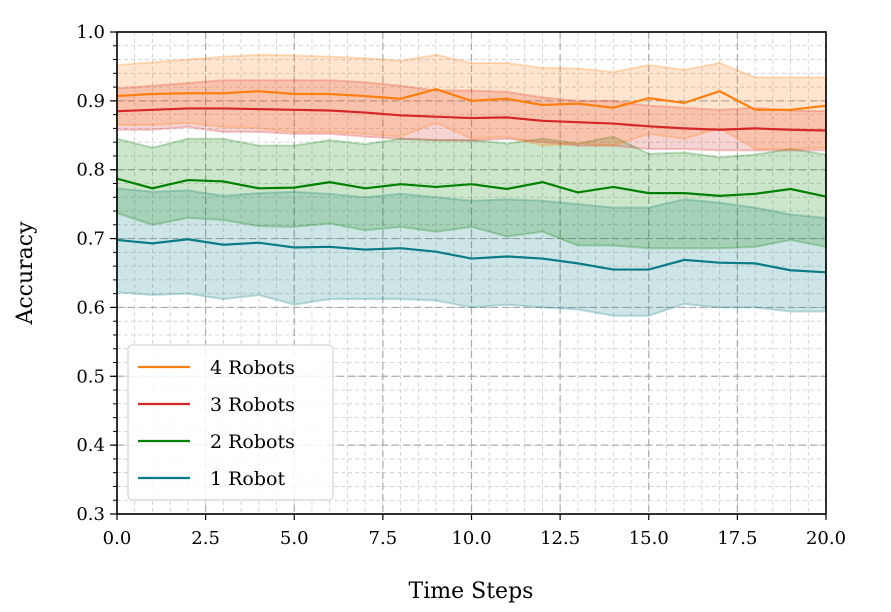  What do you see at coordinates (25, 273) in the screenshot?
I see `y-axis-label: Accuracy` at bounding box center [25, 273].